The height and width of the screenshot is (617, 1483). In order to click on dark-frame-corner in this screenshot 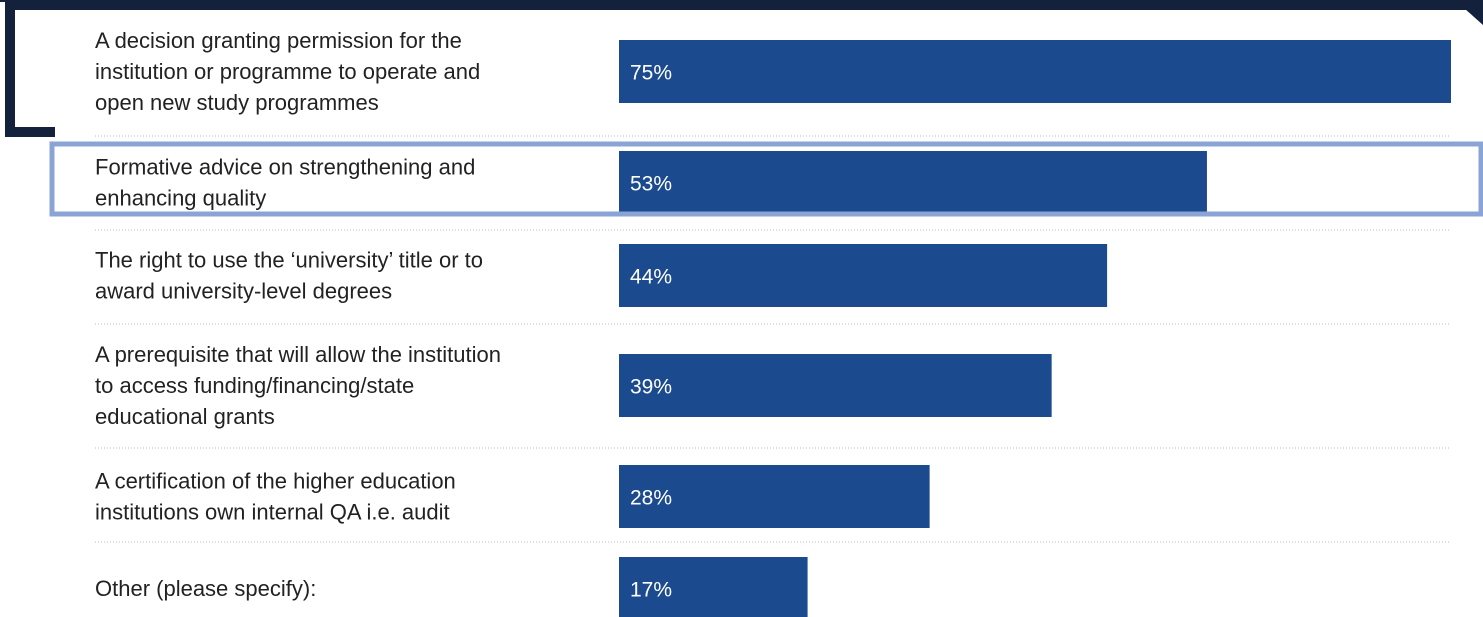, I will do `click(1469, 12)`.